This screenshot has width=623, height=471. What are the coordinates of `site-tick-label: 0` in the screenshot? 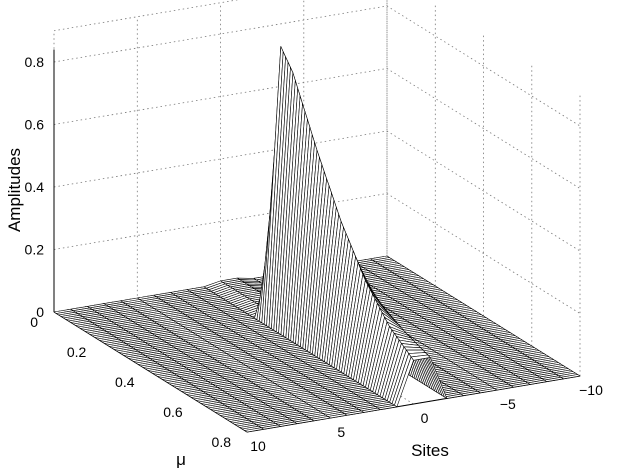 It's located at (425, 418).